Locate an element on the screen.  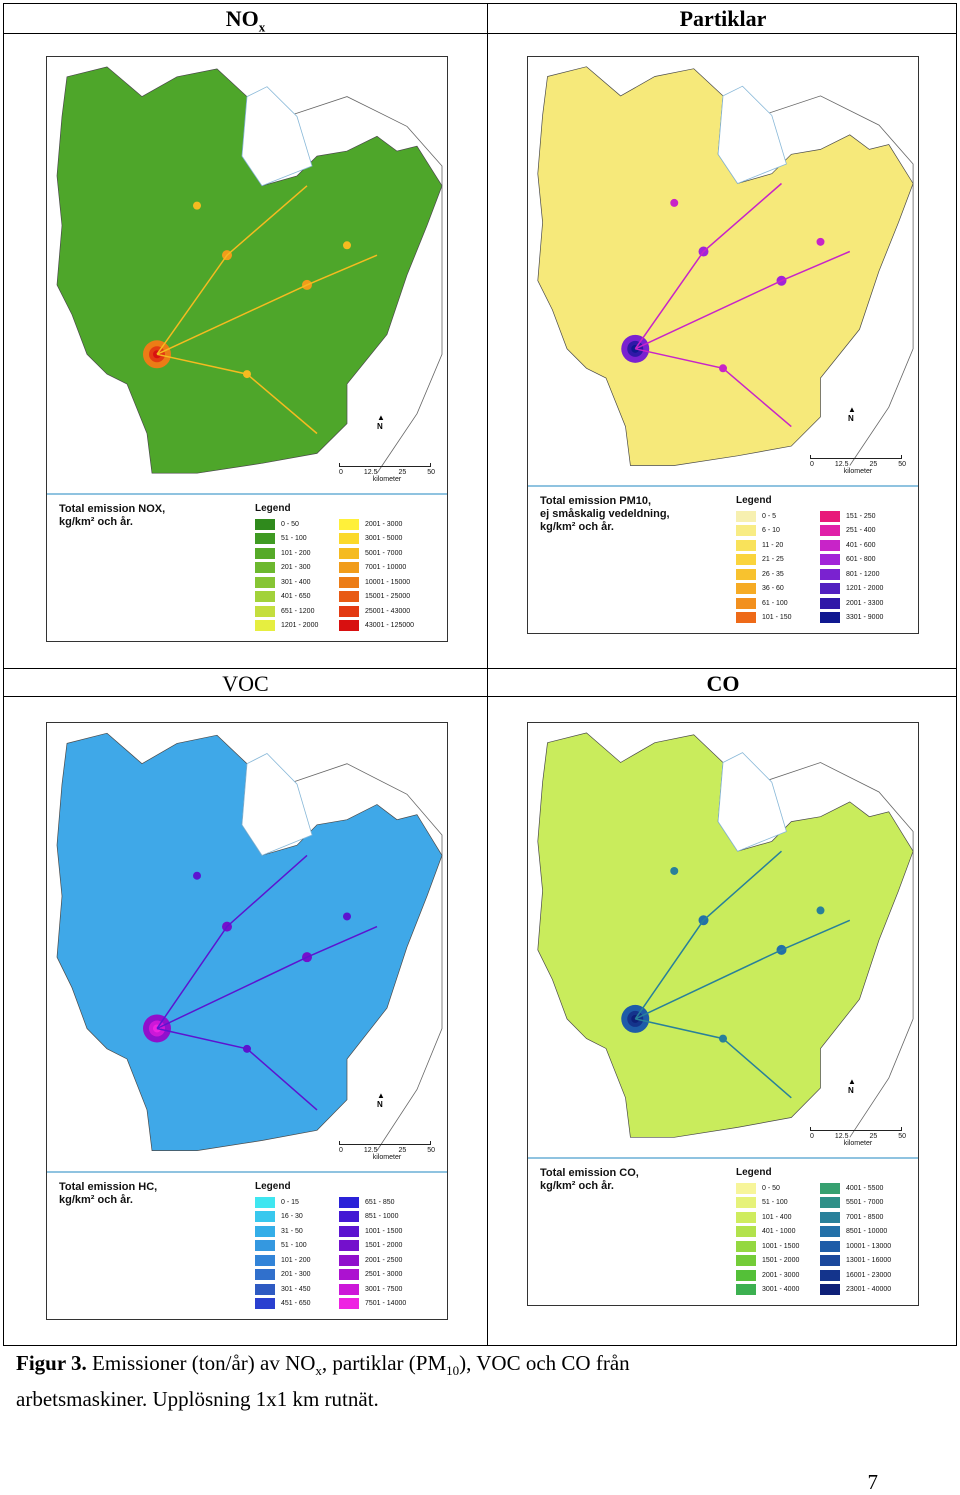
legend-entry: 1501 - 2000 is located at coordinates (767, 1261).